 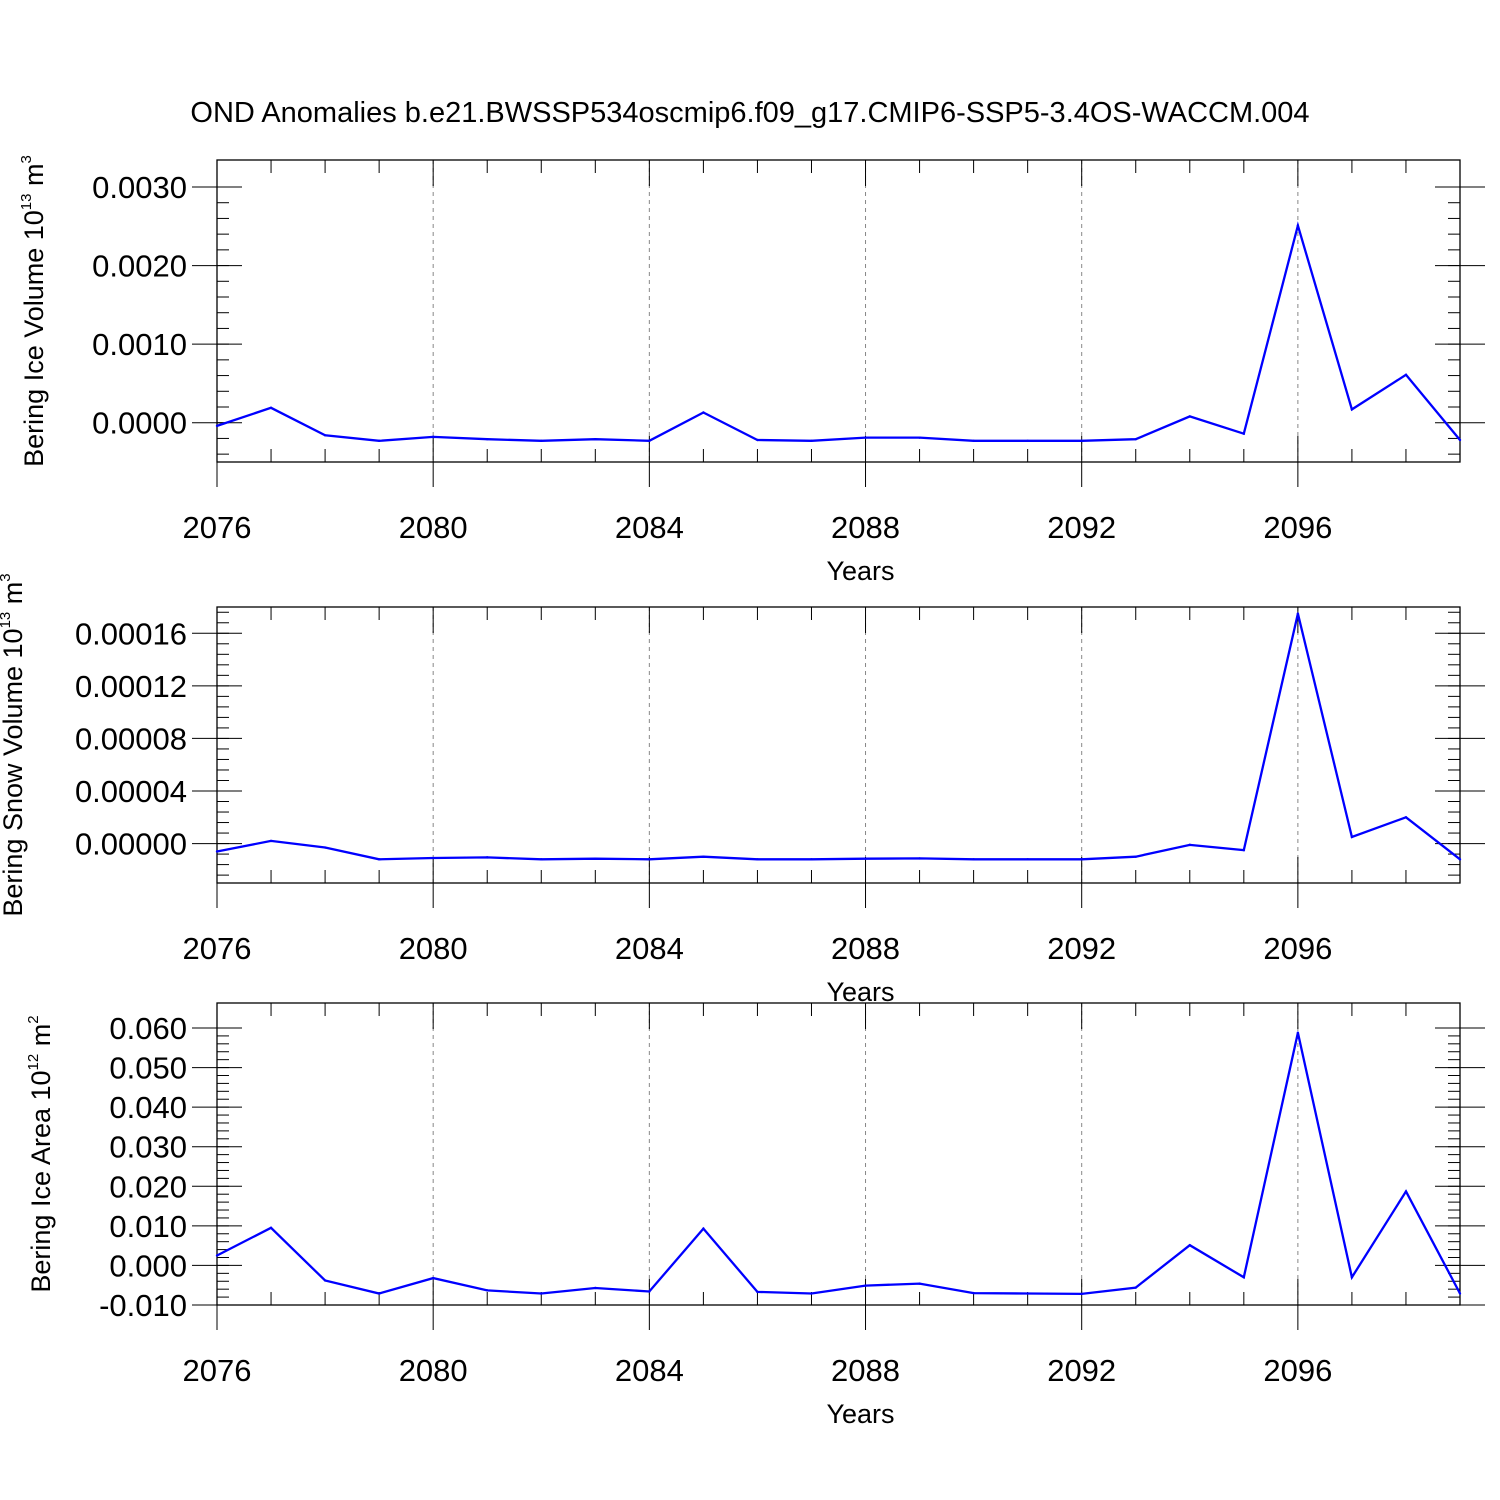 I want to click on y-tick-label: 0.00012, so click(x=131, y=686).